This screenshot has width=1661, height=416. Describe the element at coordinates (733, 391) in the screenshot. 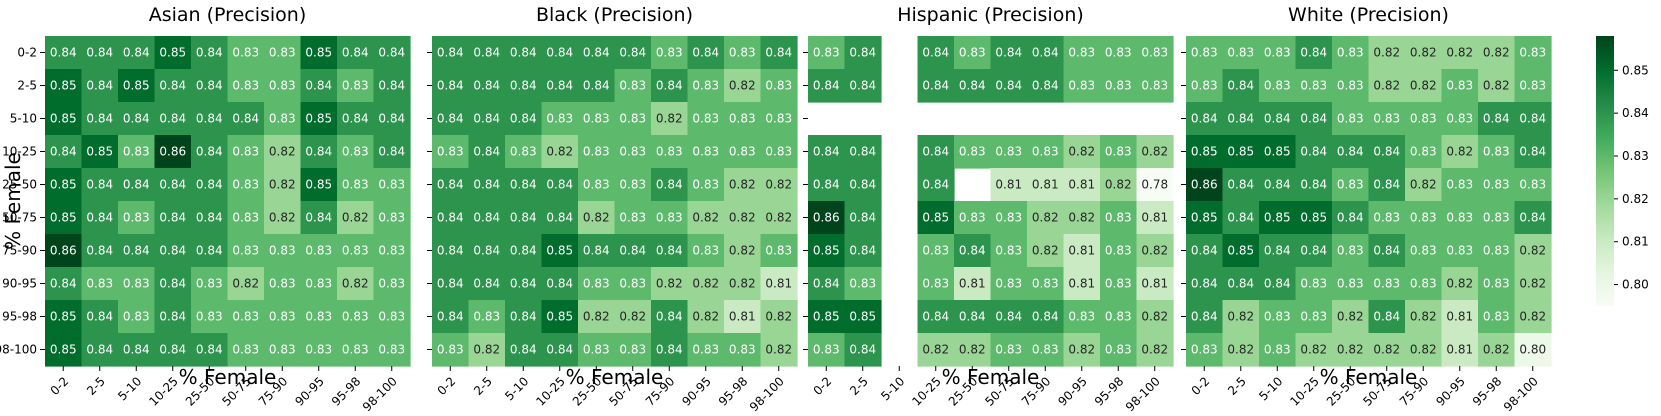

I see `x-tick-label: 95-98` at that location.